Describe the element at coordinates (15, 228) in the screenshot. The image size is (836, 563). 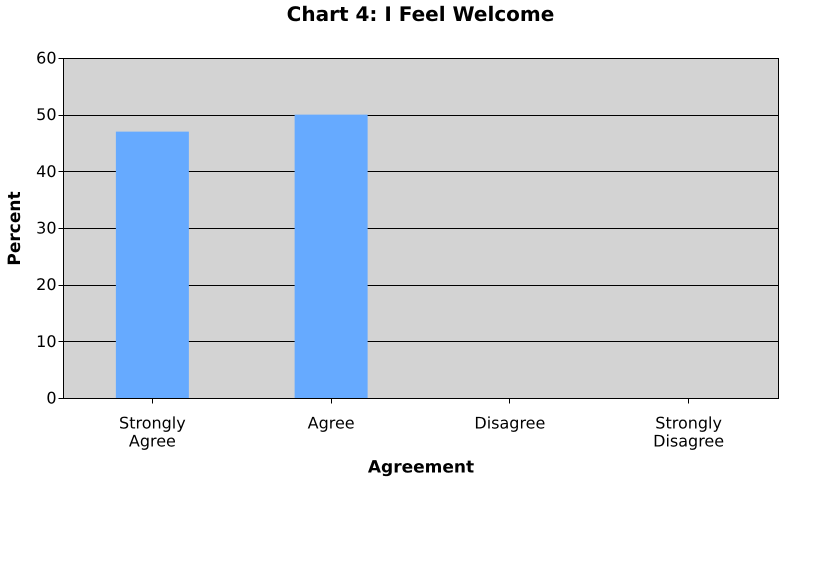
I see `y-axis-title: Percent` at that location.